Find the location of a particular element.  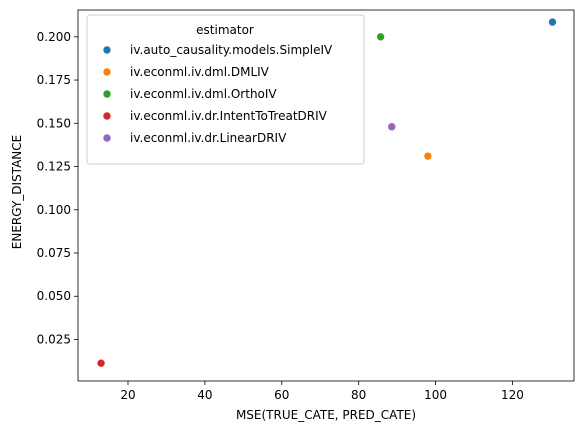

y-tick-label: 0.025 is located at coordinates (54, 339).